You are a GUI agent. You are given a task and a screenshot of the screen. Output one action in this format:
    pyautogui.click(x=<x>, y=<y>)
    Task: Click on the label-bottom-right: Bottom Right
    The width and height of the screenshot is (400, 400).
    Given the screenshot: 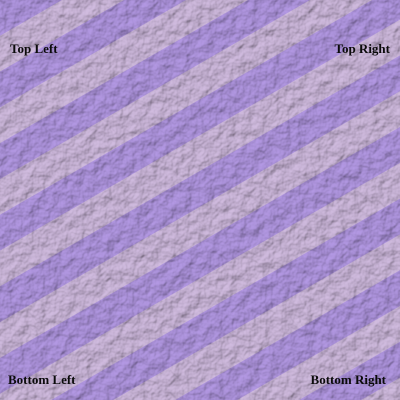 What is the action you would take?
    pyautogui.click(x=348, y=379)
    